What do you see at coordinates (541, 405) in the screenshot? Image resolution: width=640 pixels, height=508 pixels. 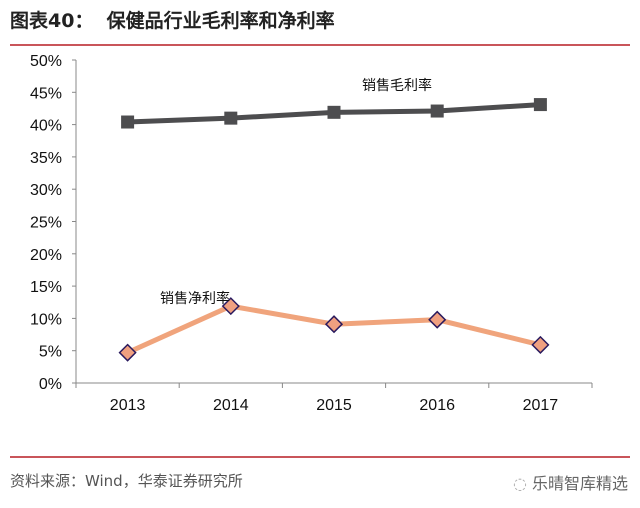 I see `x-tick-label: 2017` at bounding box center [541, 405].